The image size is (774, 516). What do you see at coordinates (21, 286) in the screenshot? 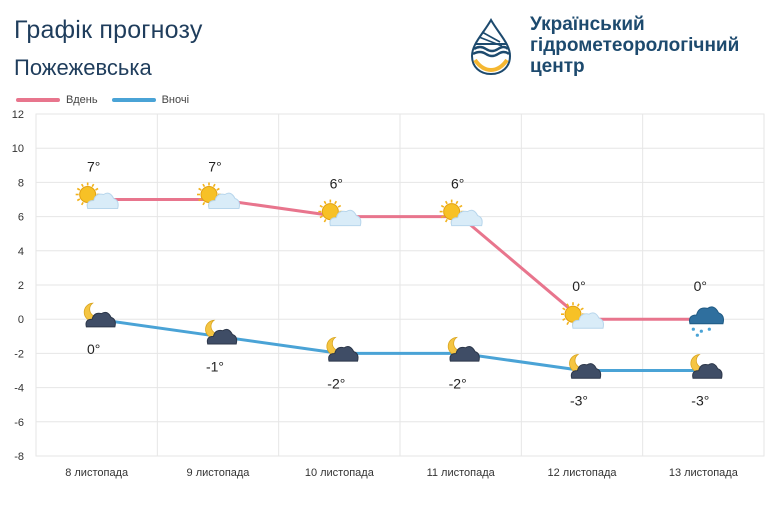
I see `y-tick-label: 2` at bounding box center [21, 286].